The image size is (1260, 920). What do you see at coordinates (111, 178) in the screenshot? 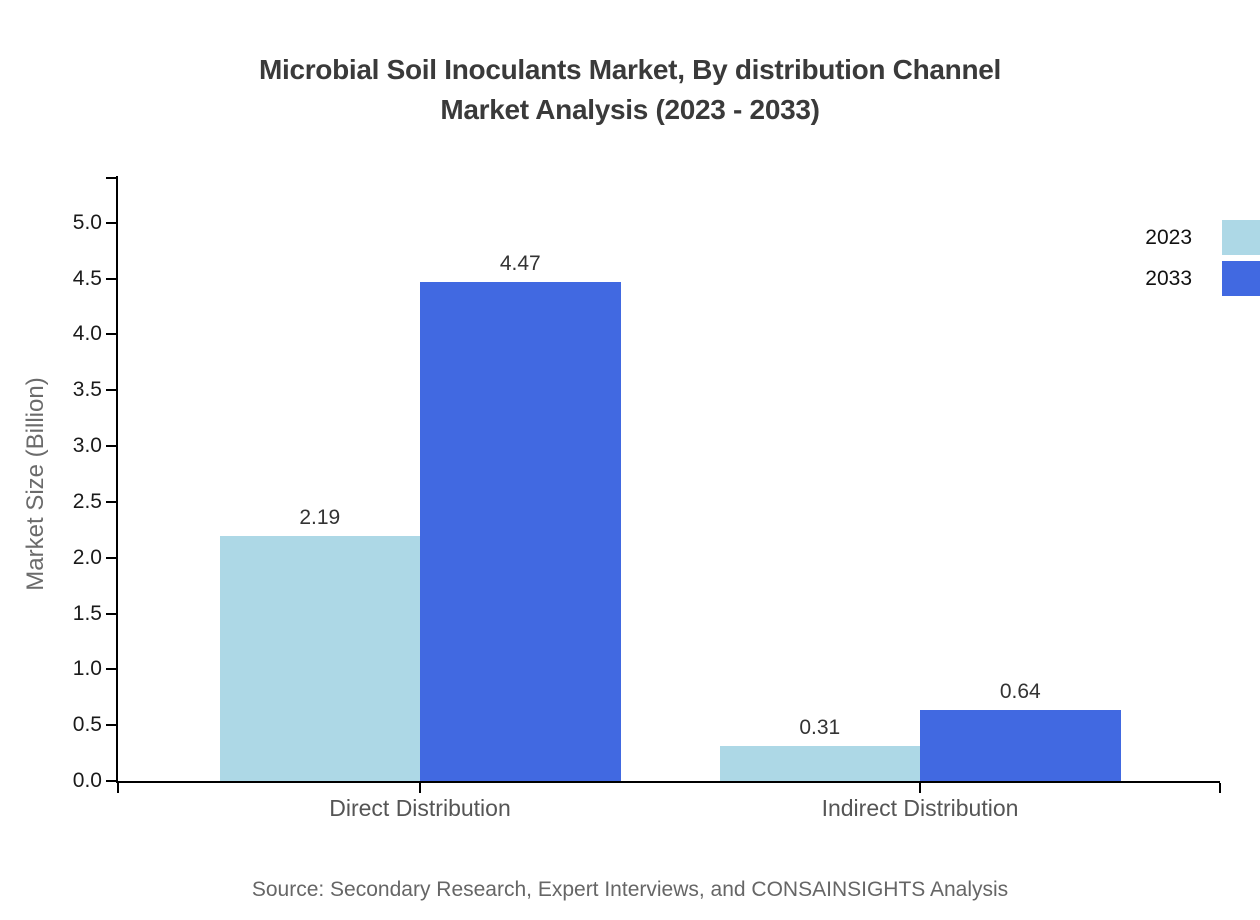
I see `y-axis-end-cap` at bounding box center [111, 178].